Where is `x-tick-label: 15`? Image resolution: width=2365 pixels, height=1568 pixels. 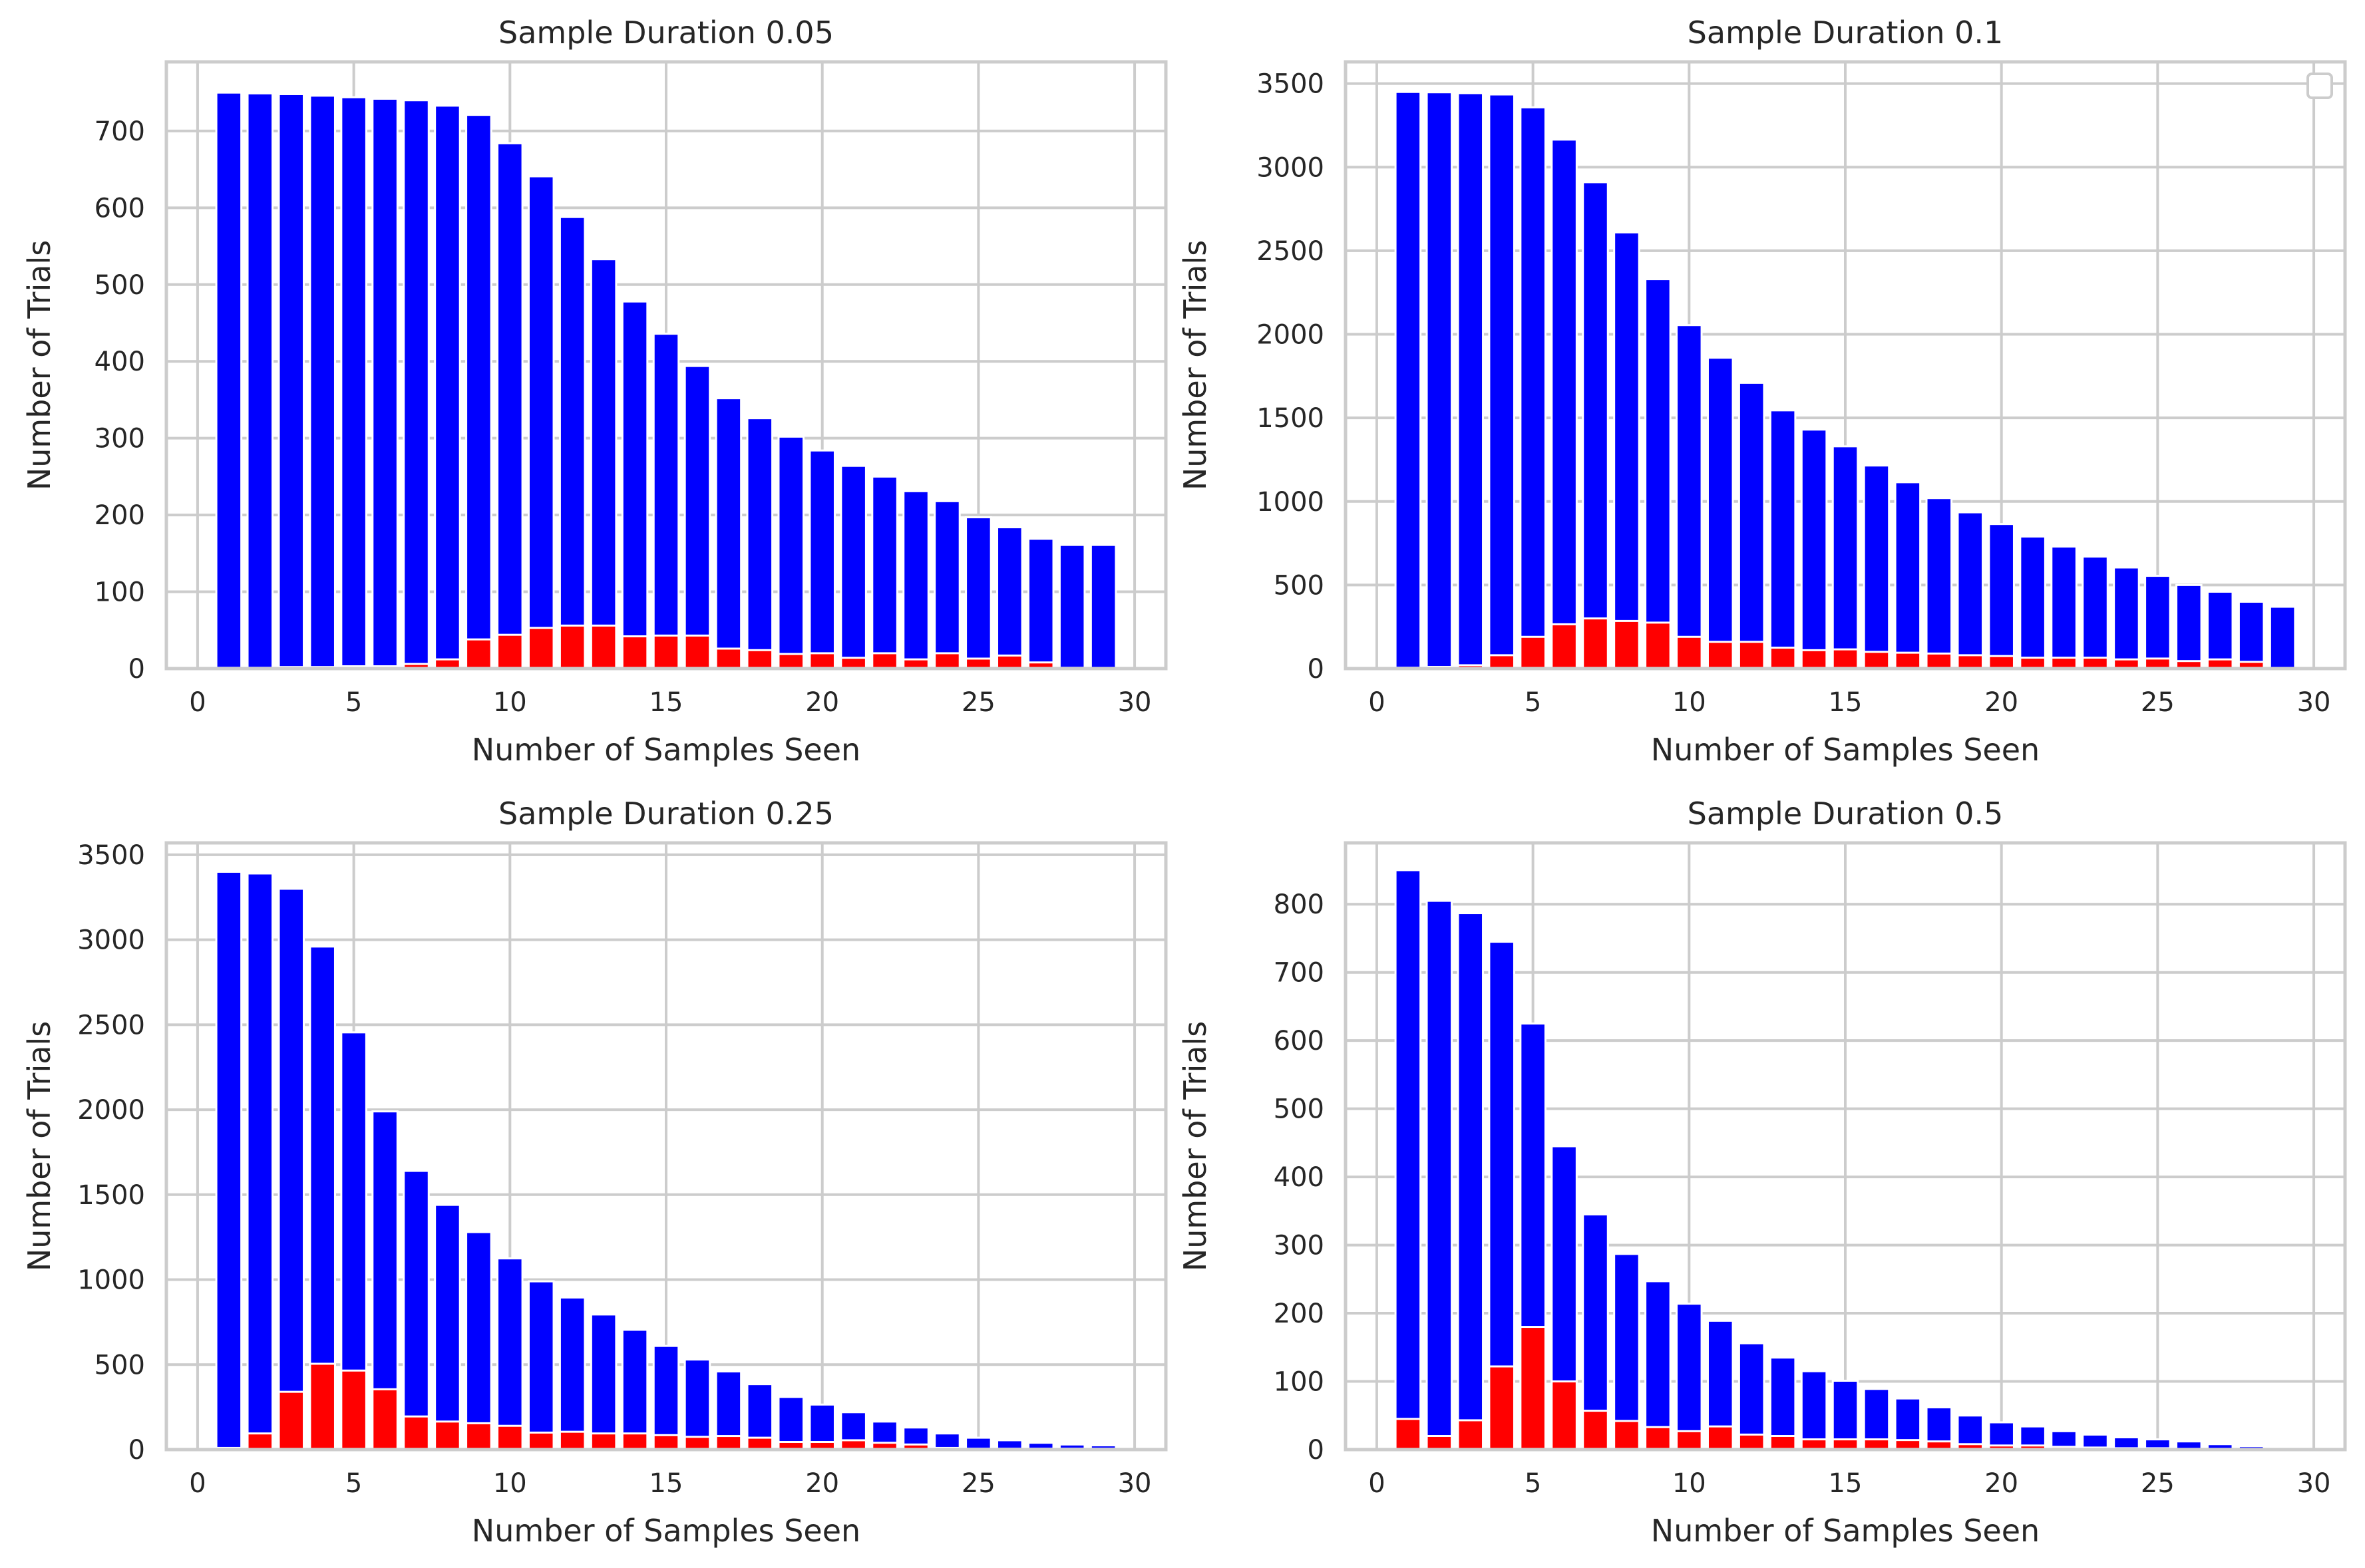
x-tick-label: 15 is located at coordinates (1846, 1483).